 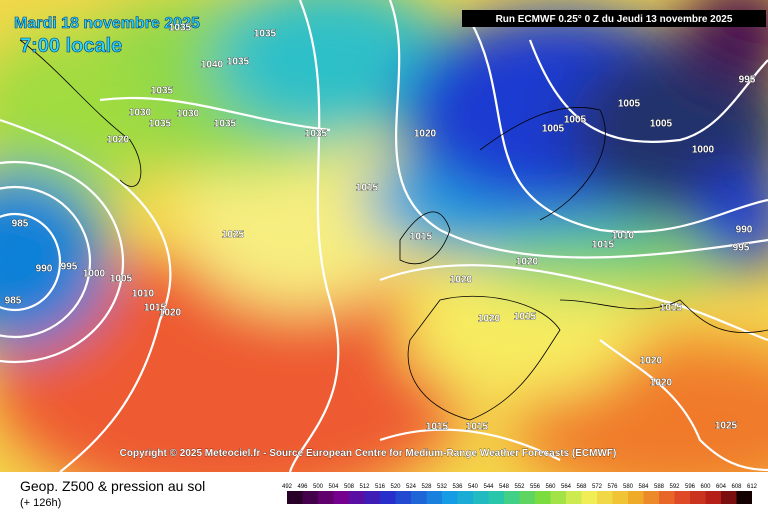 I want to click on scale-label: 588, so click(x=659, y=487).